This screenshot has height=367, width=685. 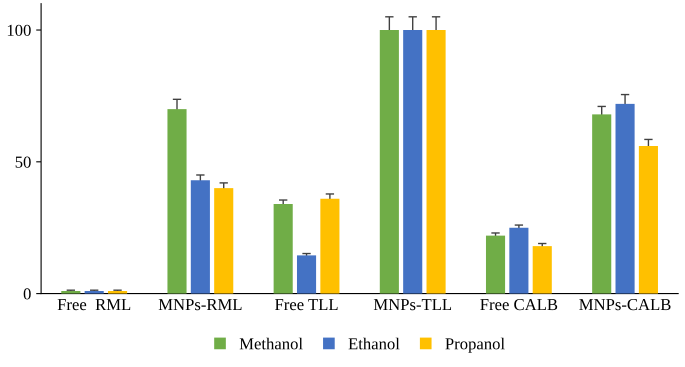 What do you see at coordinates (374, 344) in the screenshot?
I see `legend-label: Ethanol` at bounding box center [374, 344].